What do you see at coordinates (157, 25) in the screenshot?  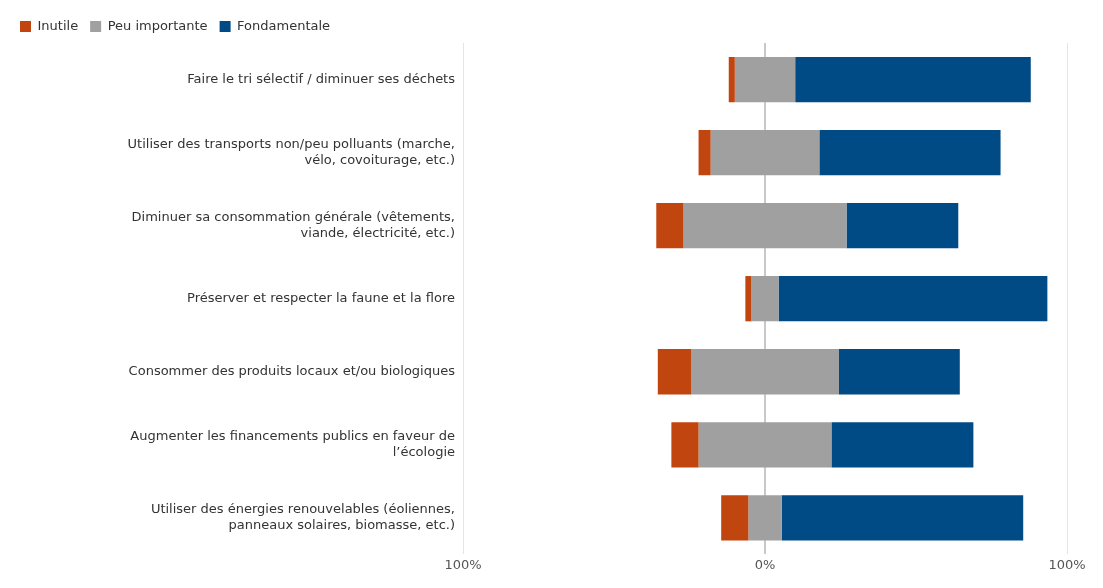 I see `legend-label: Peu importante` at bounding box center [157, 25].